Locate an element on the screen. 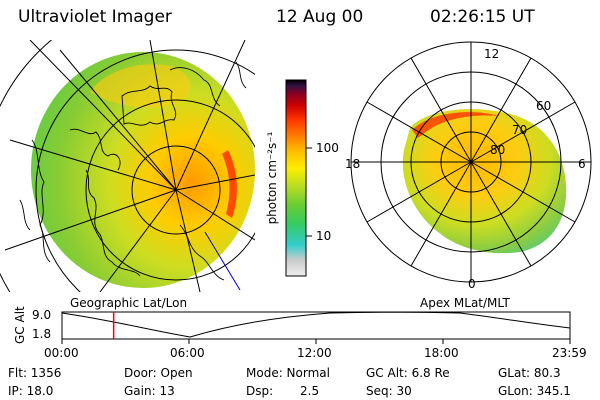  info-glat: GLat: 80.3 is located at coordinates (529, 373).